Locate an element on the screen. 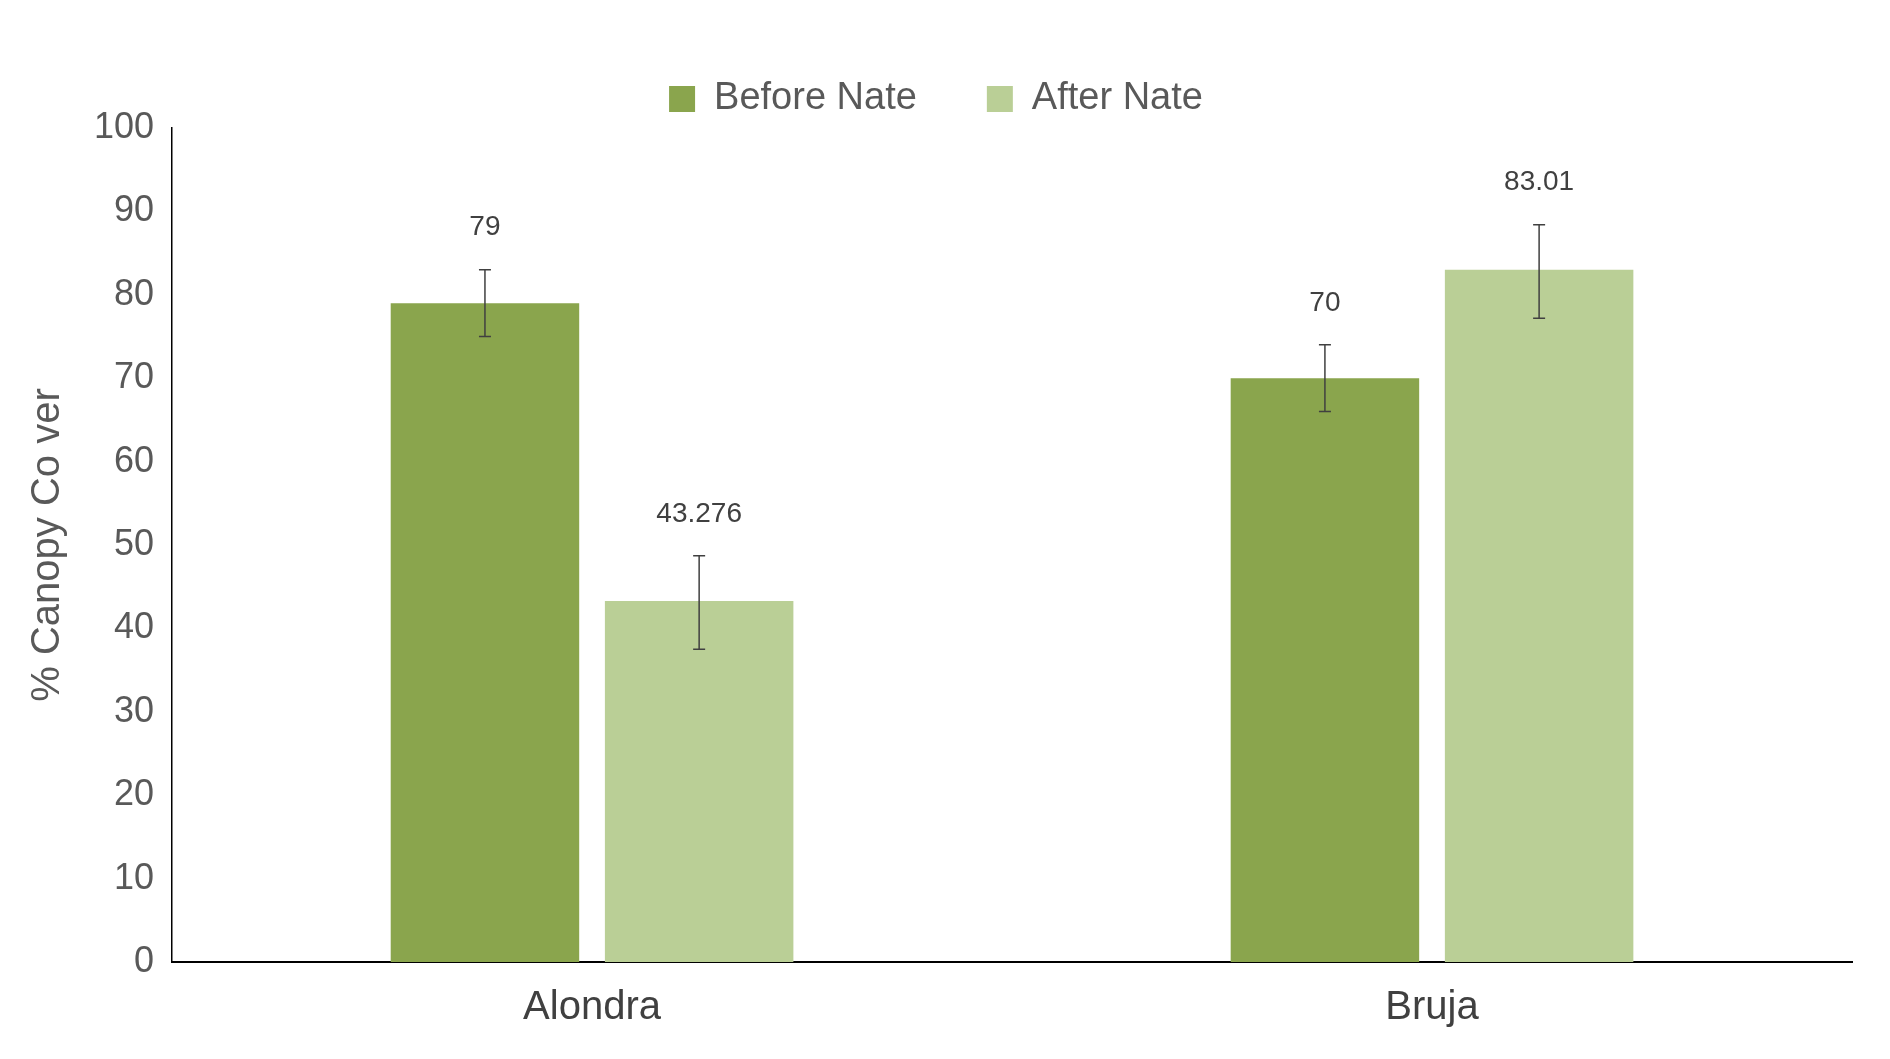  y-tick-label: 90 is located at coordinates (134, 209).